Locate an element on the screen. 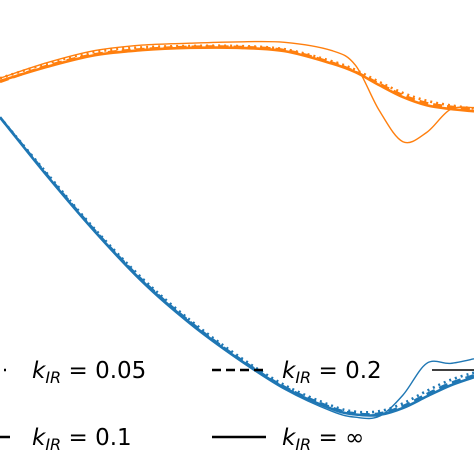  legend-label: kIR = 0.2 is located at coordinates (332, 372).